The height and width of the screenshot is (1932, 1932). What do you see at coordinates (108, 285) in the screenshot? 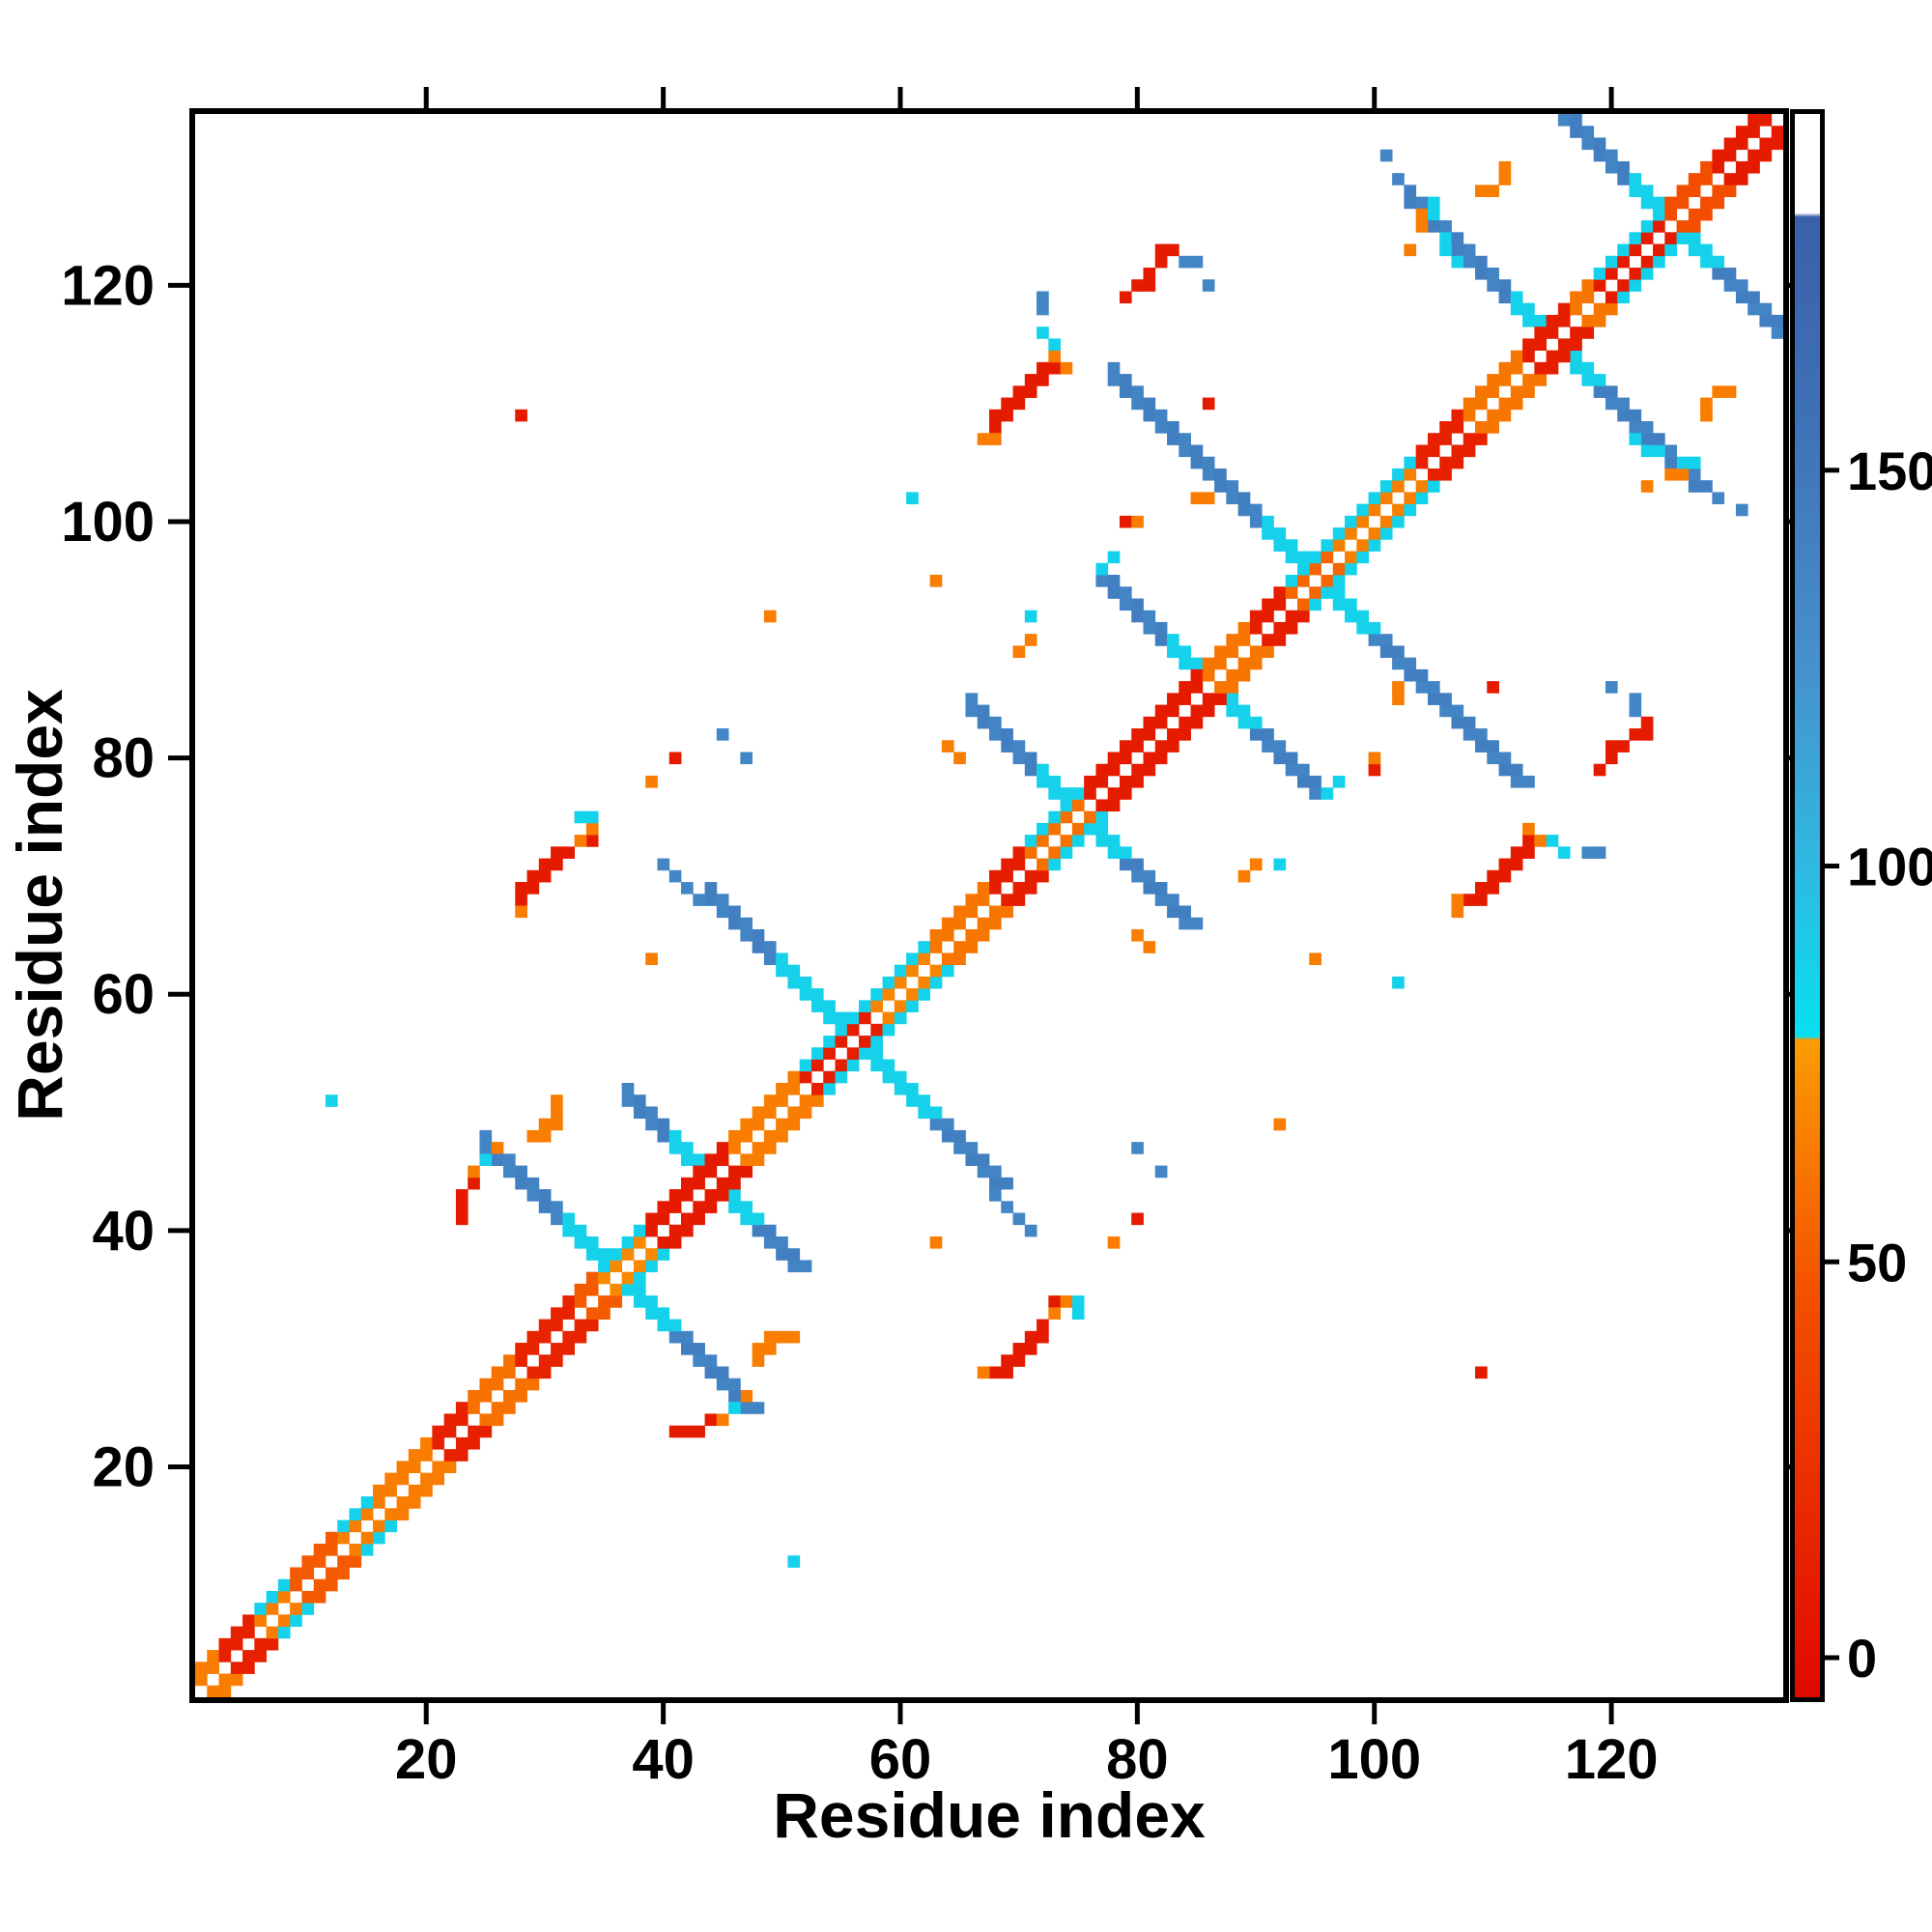
I see `y-tick-label: 120` at bounding box center [108, 285].